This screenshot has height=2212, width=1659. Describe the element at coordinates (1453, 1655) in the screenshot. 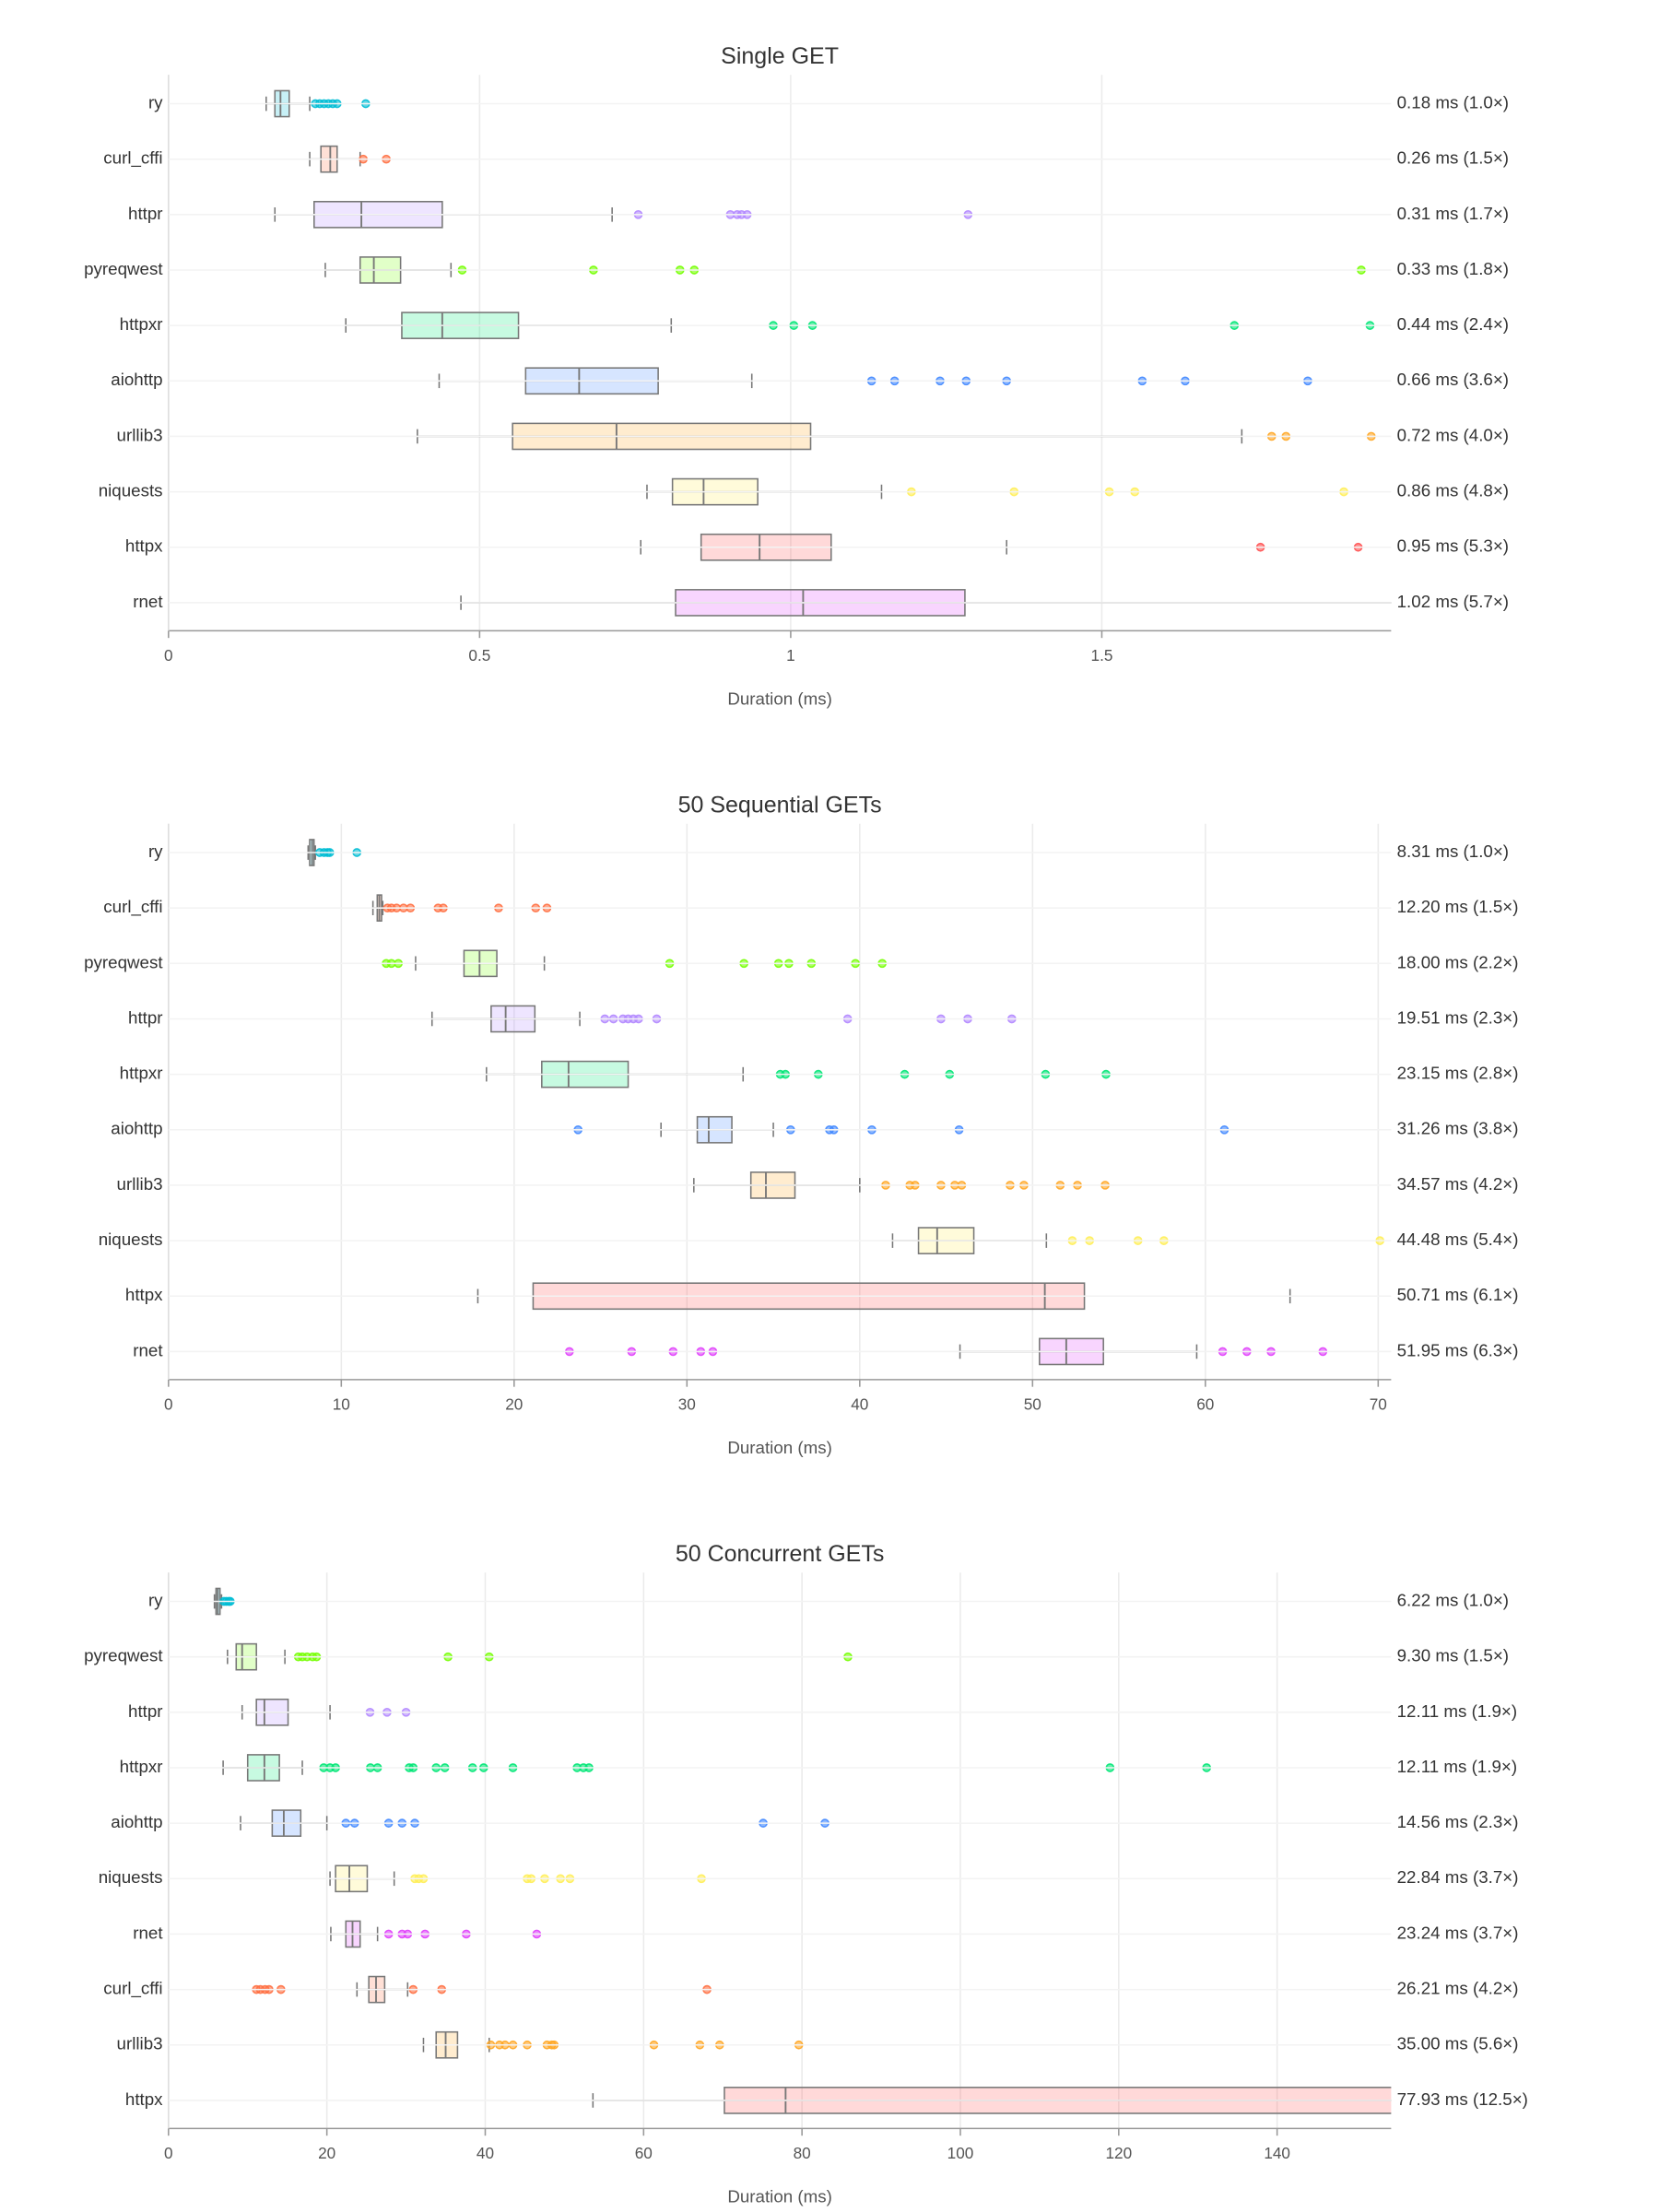

I see `value-label: 9.30 ms (1.5×)` at that location.